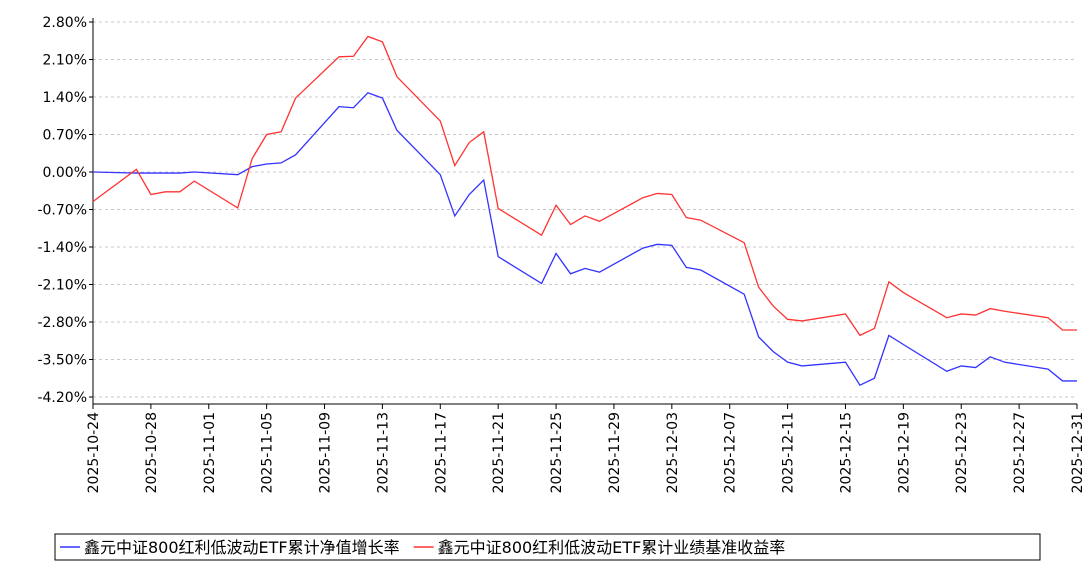  I want to click on x-tick-label: 2025-12-31, so click(1078, 452).